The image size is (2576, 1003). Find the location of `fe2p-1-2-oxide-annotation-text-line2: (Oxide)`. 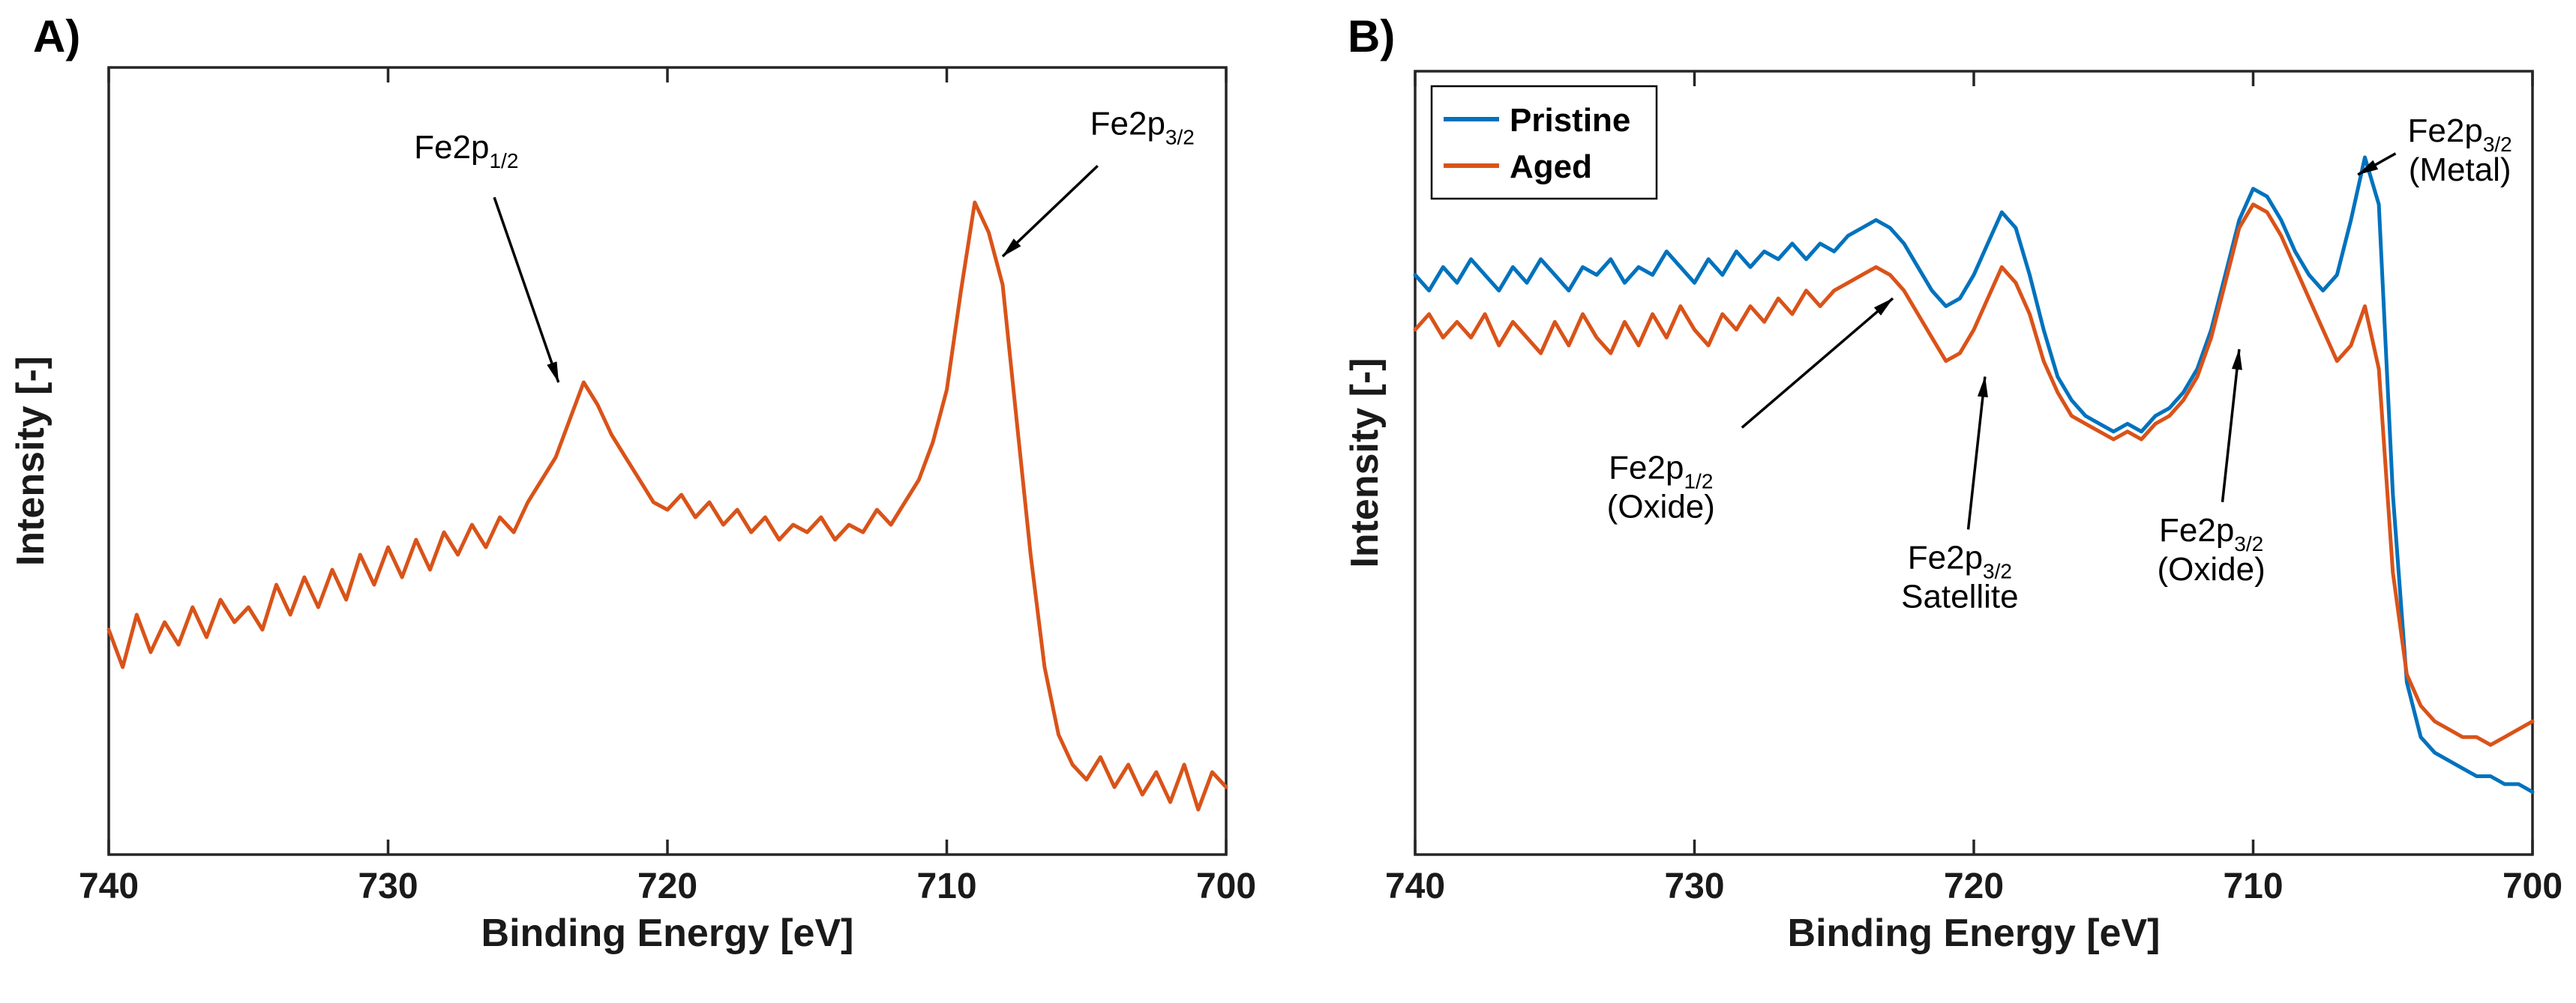

fe2p-1-2-oxide-annotation-text-line2: (Oxide) is located at coordinates (1661, 506).